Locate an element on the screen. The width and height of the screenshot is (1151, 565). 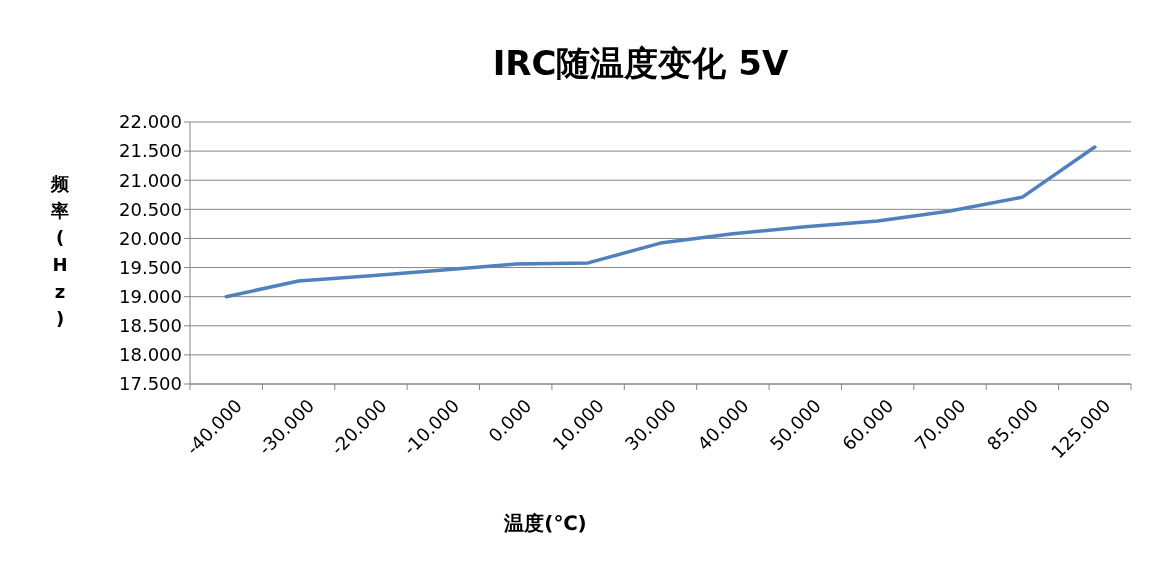
y-tick-label: 20.000 is located at coordinates (150, 238).